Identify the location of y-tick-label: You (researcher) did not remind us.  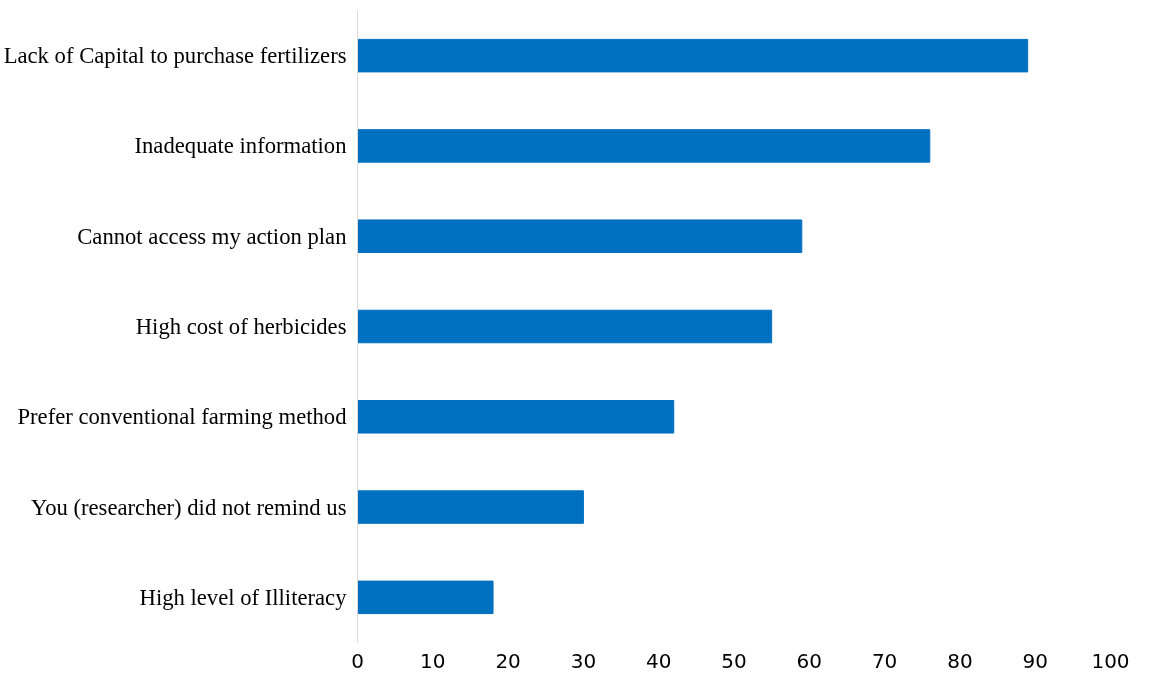
(189, 507).